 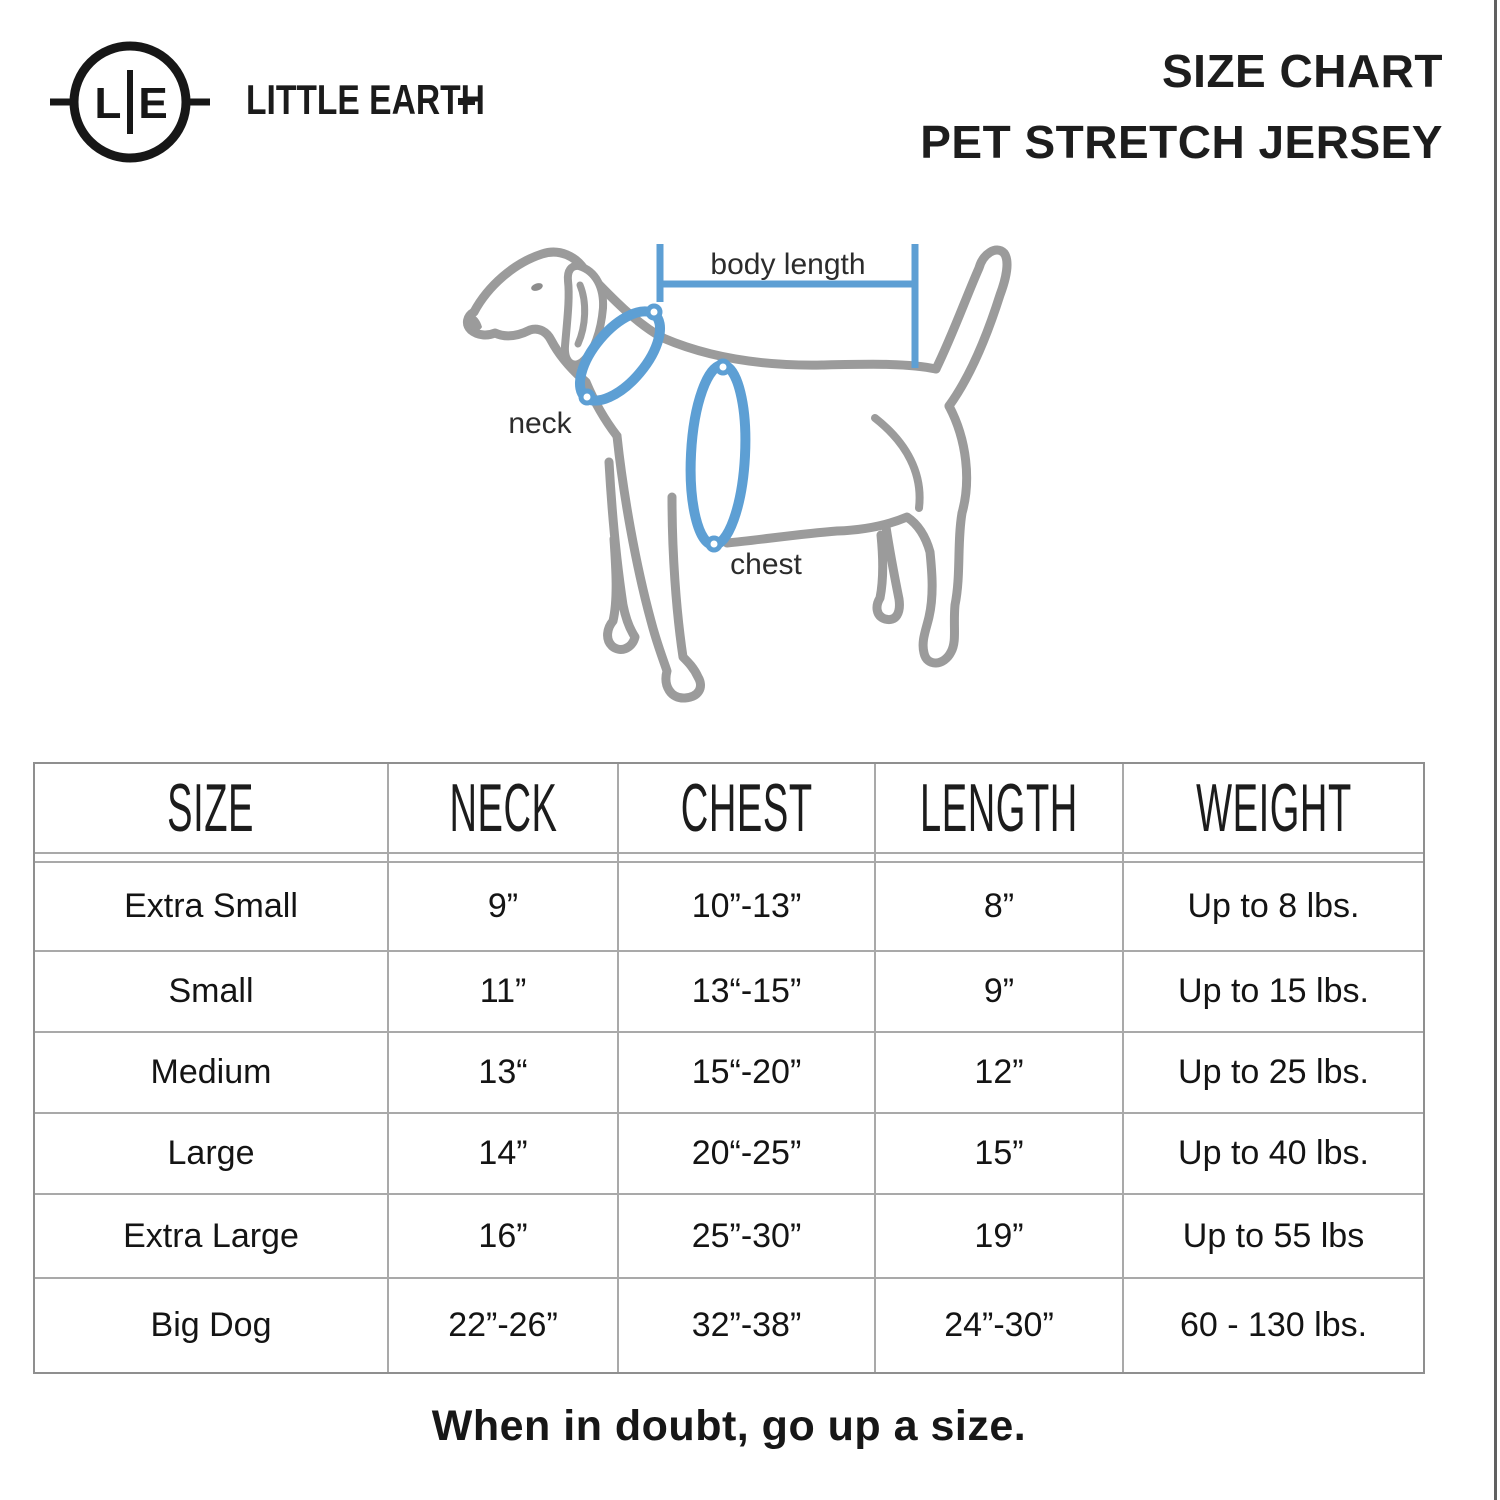 I want to click on header-label: SIZE, so click(x=211, y=808).